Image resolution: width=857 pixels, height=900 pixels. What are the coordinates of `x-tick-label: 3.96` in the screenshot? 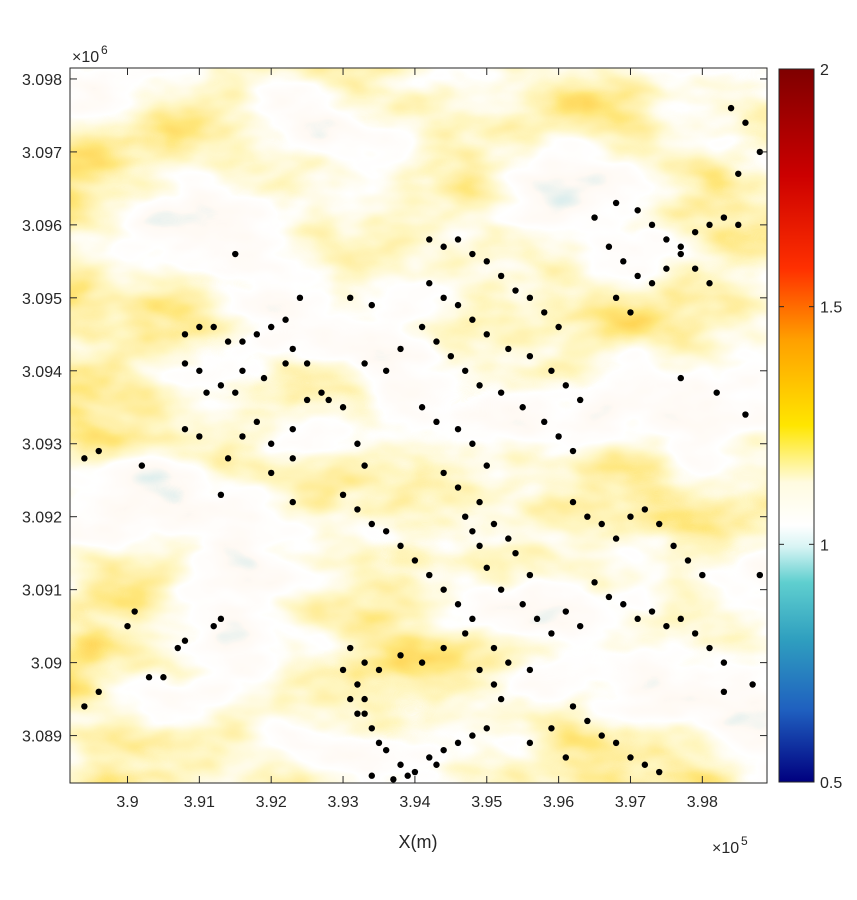 It's located at (558, 802).